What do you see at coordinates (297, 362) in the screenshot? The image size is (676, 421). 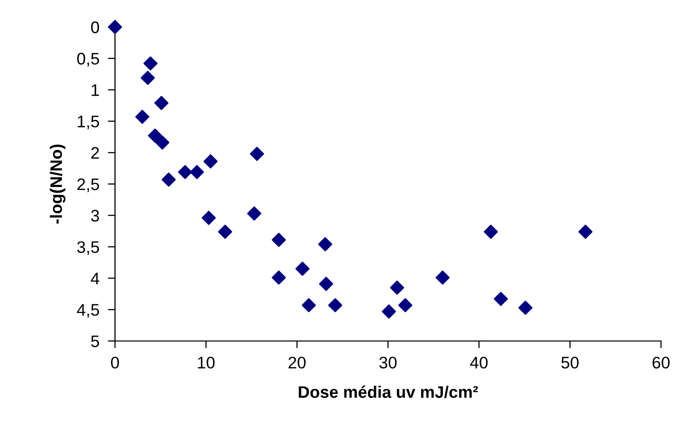 I see `x-tick-label: 20` at bounding box center [297, 362].